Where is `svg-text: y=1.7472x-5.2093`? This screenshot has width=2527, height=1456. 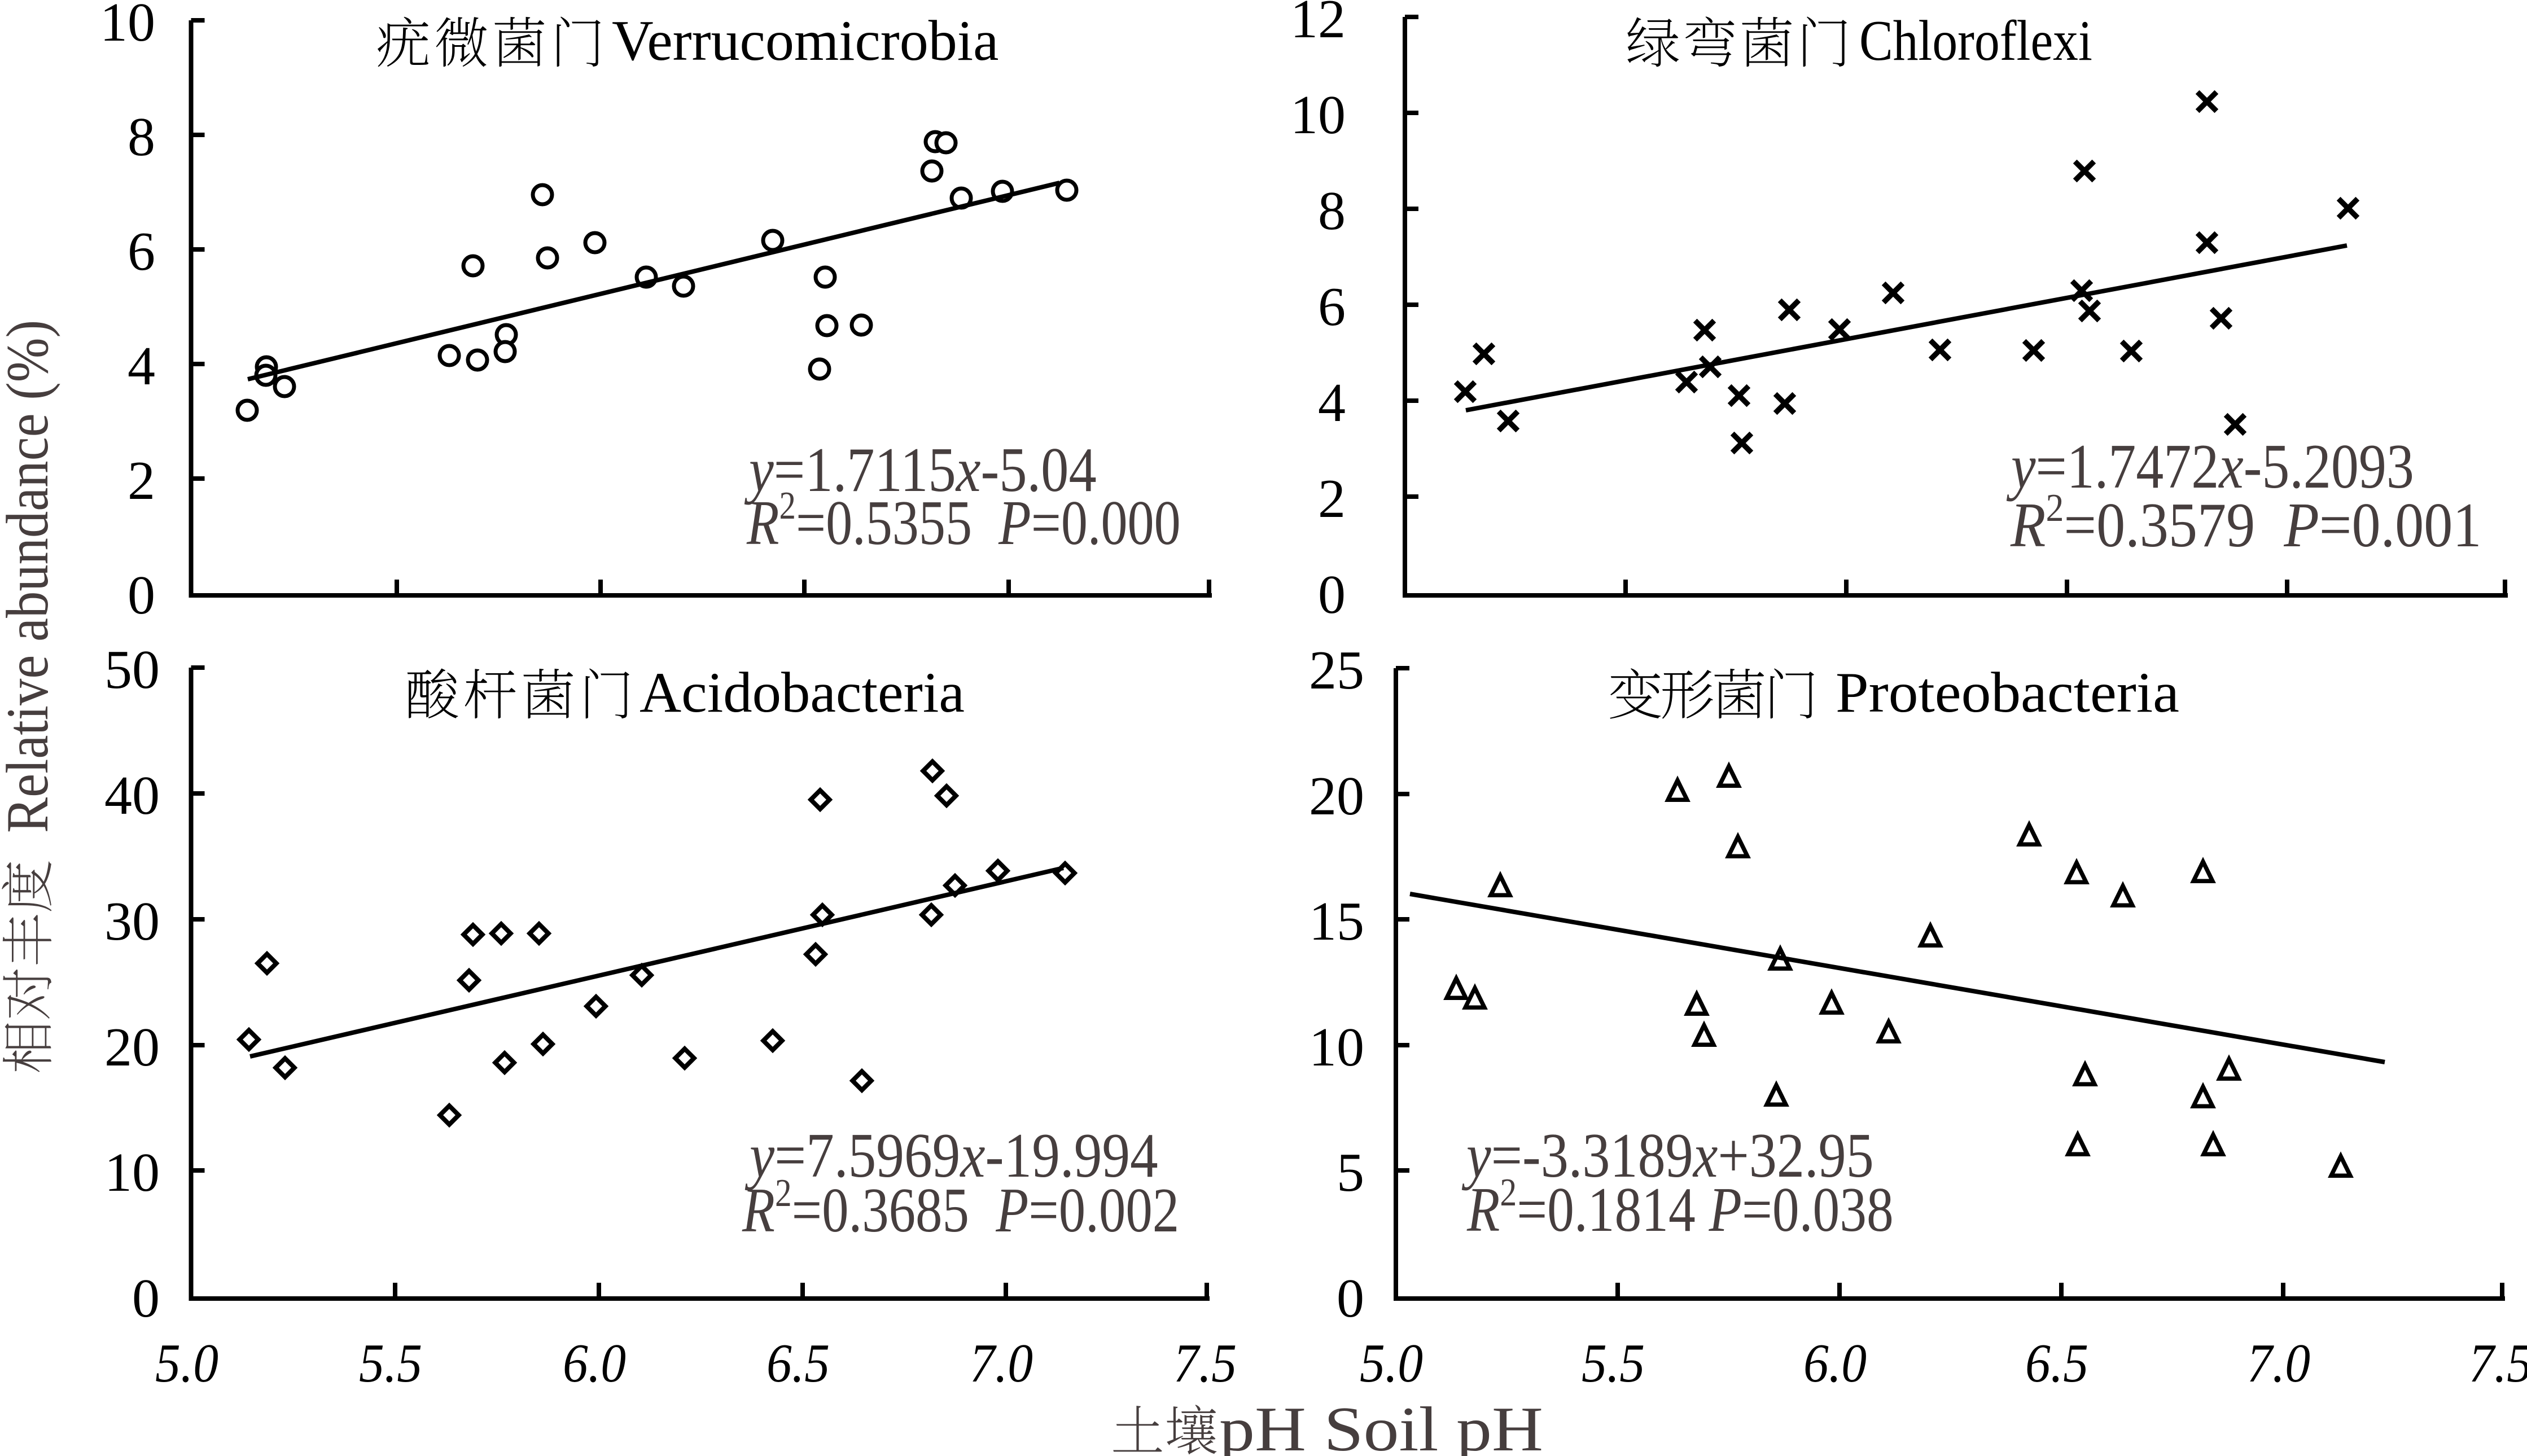
svg-text: y=1.7472x-5.2093 is located at coordinates (2210, 466).